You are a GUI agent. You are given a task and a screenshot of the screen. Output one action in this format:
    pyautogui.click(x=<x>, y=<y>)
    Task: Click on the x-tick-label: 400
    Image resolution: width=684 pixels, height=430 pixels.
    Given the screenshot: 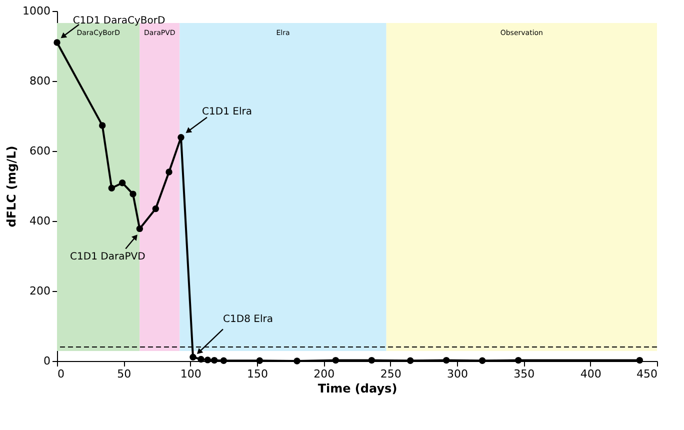 What is the action you would take?
    pyautogui.click(x=591, y=374)
    